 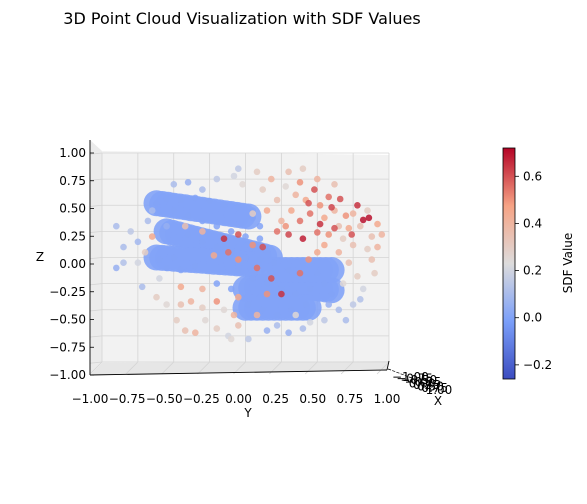 What do you see at coordinates (72, 236) in the screenshot?
I see `z-tick-label: 0.25` at bounding box center [72, 236].